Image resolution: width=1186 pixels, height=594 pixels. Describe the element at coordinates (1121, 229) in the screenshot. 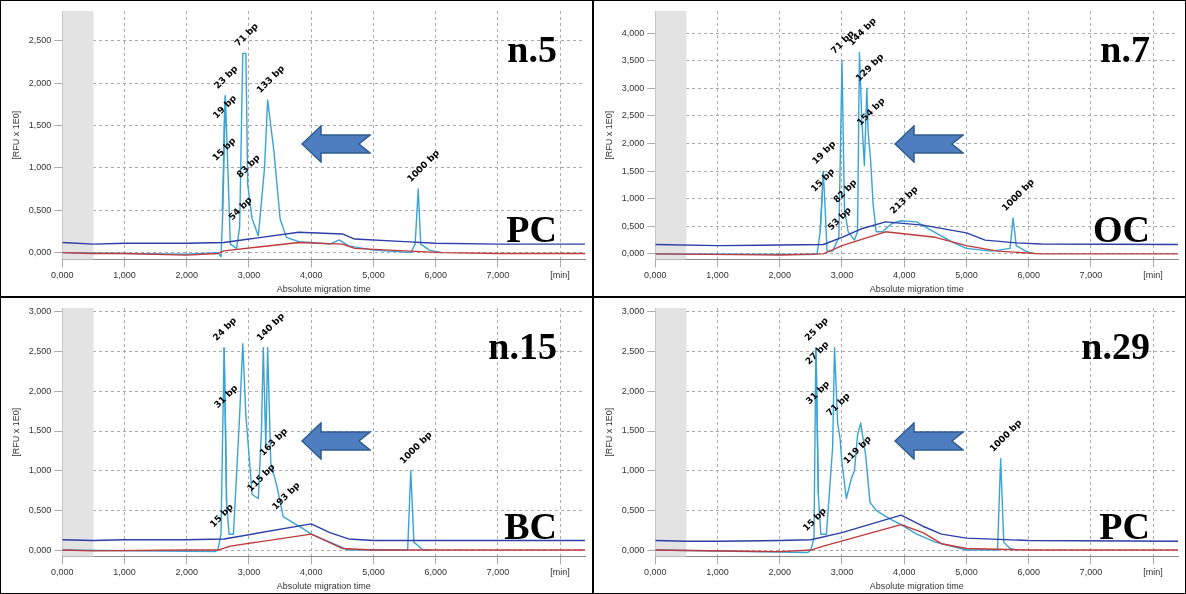

I see `annotation: OC` at that location.